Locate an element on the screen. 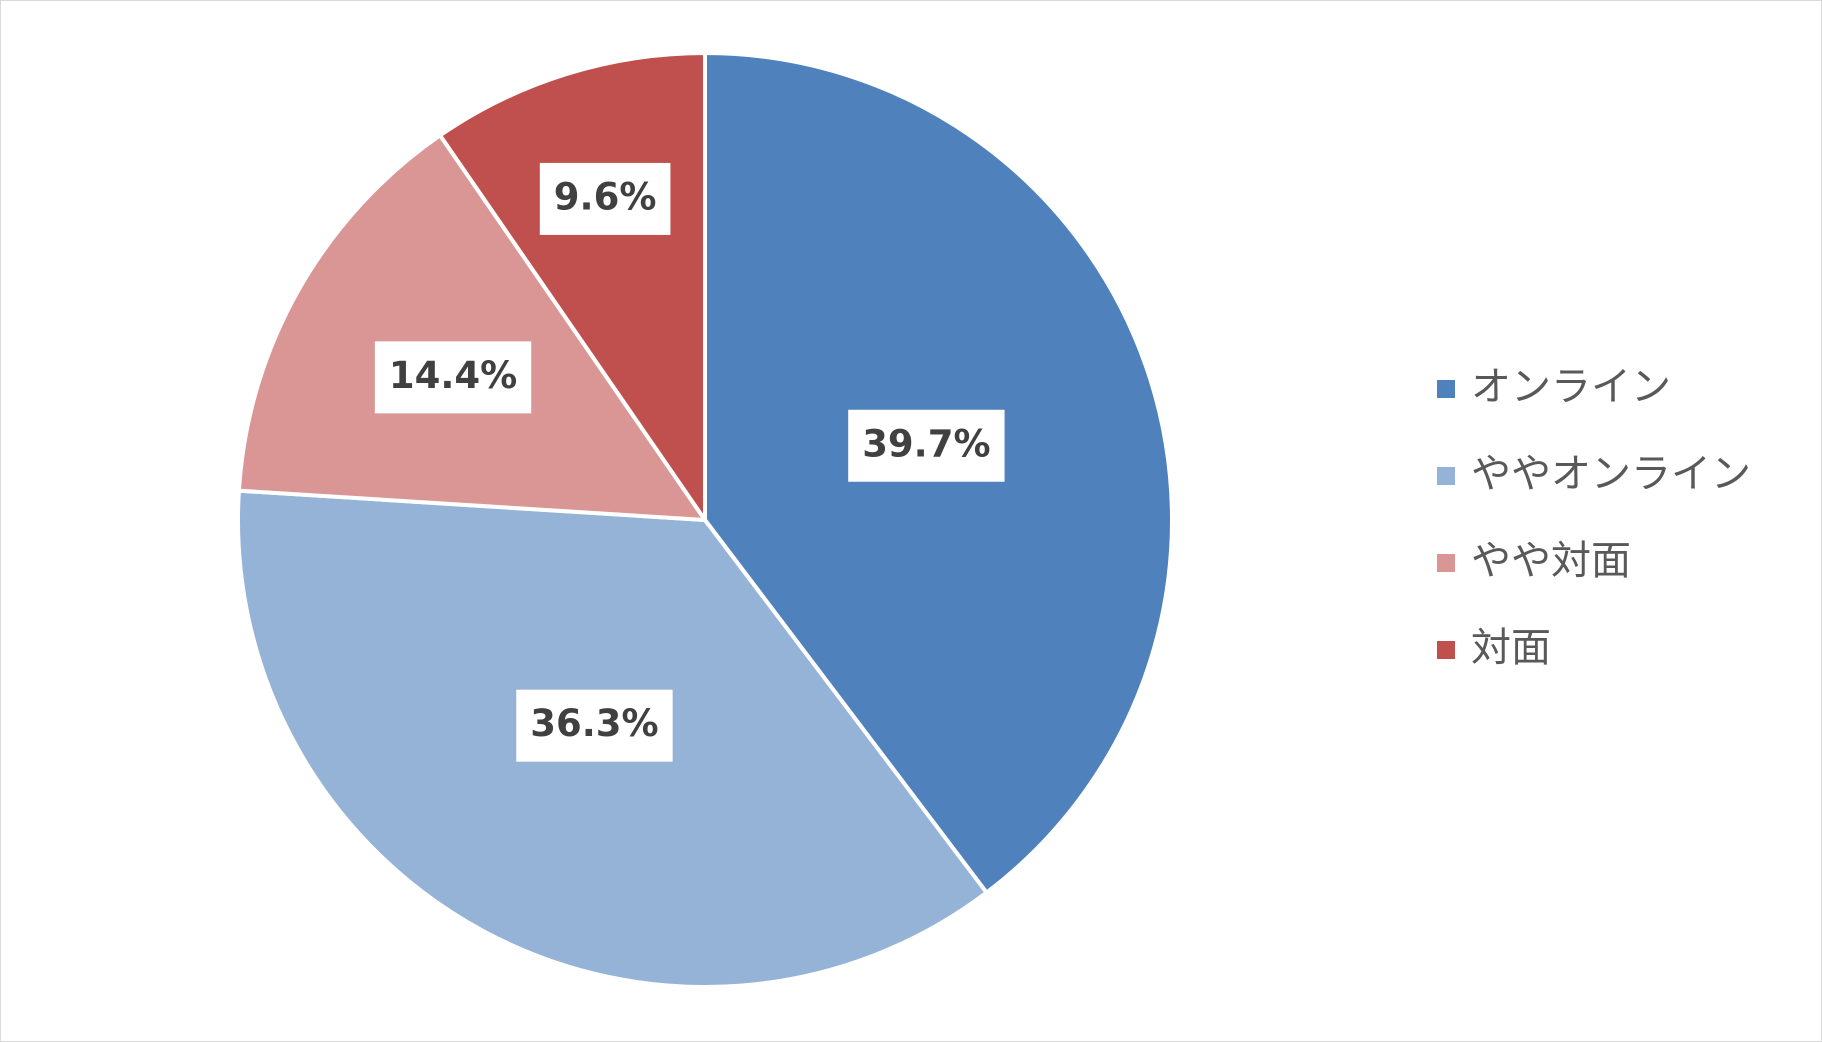 The width and height of the screenshot is (1822, 1042). legend-label: やや対面 is located at coordinates (1551, 561).